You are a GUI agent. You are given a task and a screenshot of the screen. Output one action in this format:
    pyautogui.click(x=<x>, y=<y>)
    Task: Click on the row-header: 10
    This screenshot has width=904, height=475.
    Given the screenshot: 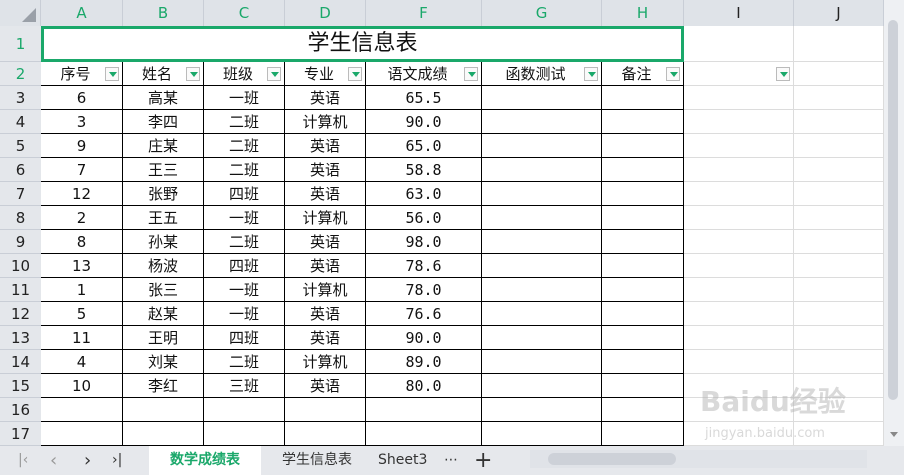 What is the action you would take?
    pyautogui.click(x=20, y=266)
    